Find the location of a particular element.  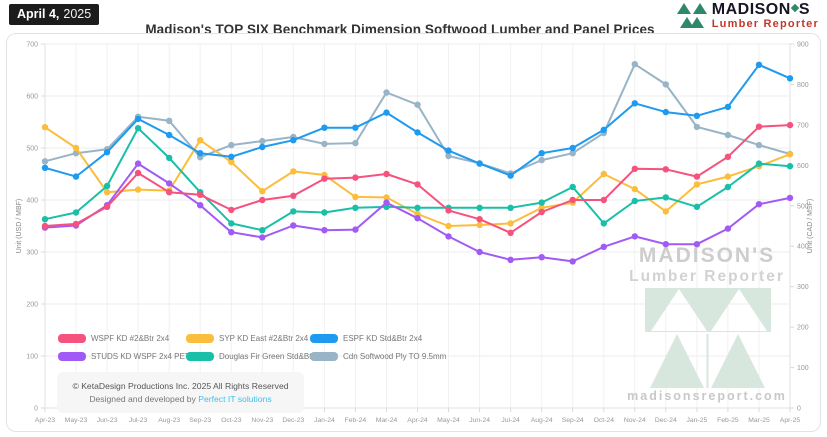

legend-item: WSPF KD #2&Btr 2x4 is located at coordinates (122, 338).